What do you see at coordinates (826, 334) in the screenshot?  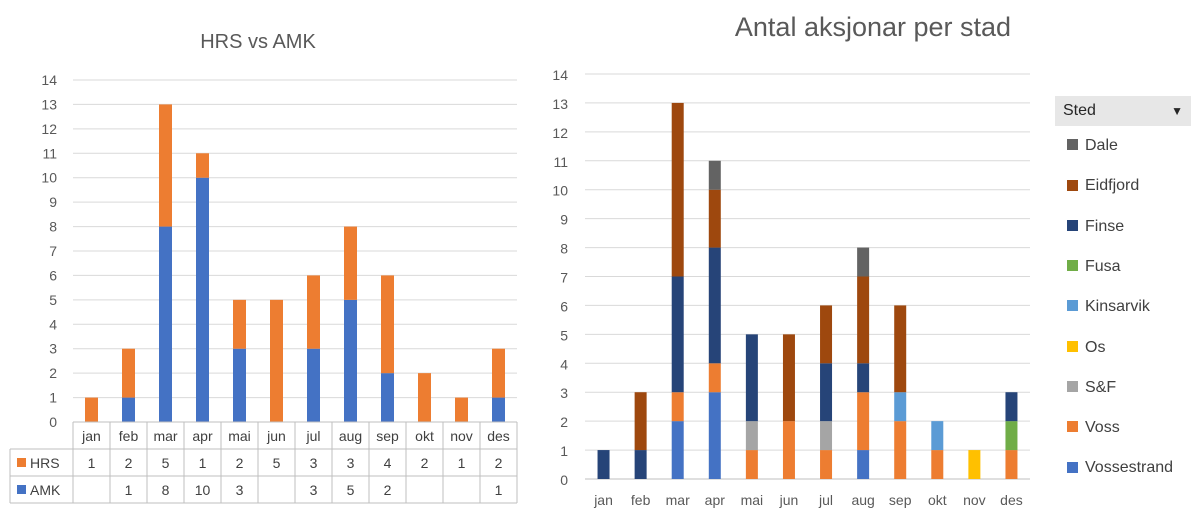 I see `bar-eidfjord-jul` at bounding box center [826, 334].